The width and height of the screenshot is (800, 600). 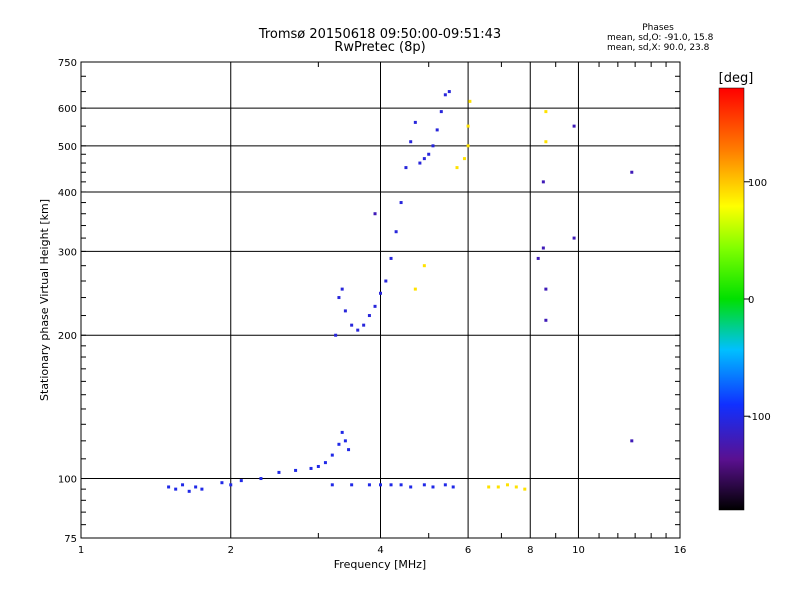 I want to click on phases-legend-x: mean, sd,X: 90.0, 23.8, so click(x=658, y=48).